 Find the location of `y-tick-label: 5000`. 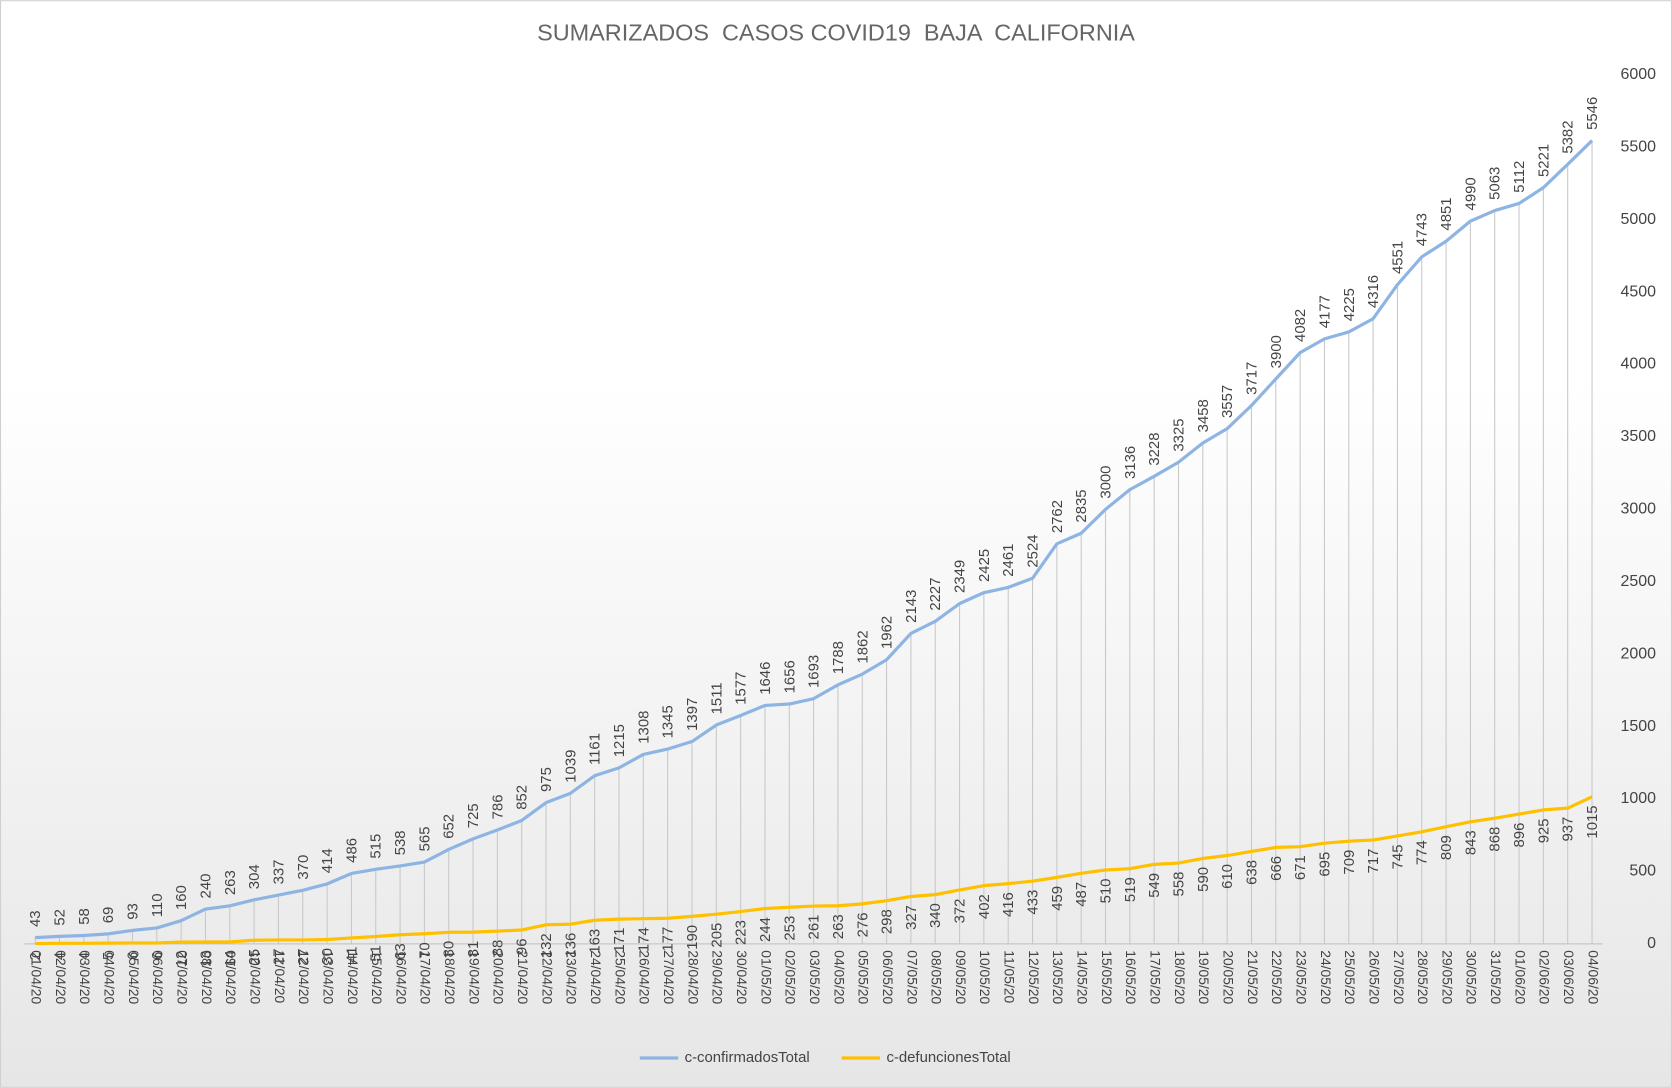

y-tick-label: 5000 is located at coordinates (1638, 219).